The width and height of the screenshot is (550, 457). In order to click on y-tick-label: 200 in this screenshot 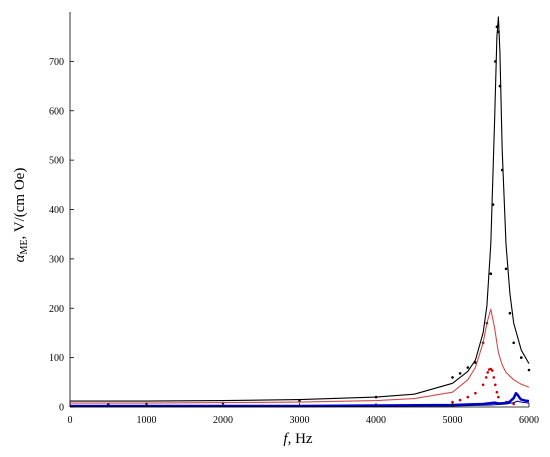, I will do `click(56, 309)`.